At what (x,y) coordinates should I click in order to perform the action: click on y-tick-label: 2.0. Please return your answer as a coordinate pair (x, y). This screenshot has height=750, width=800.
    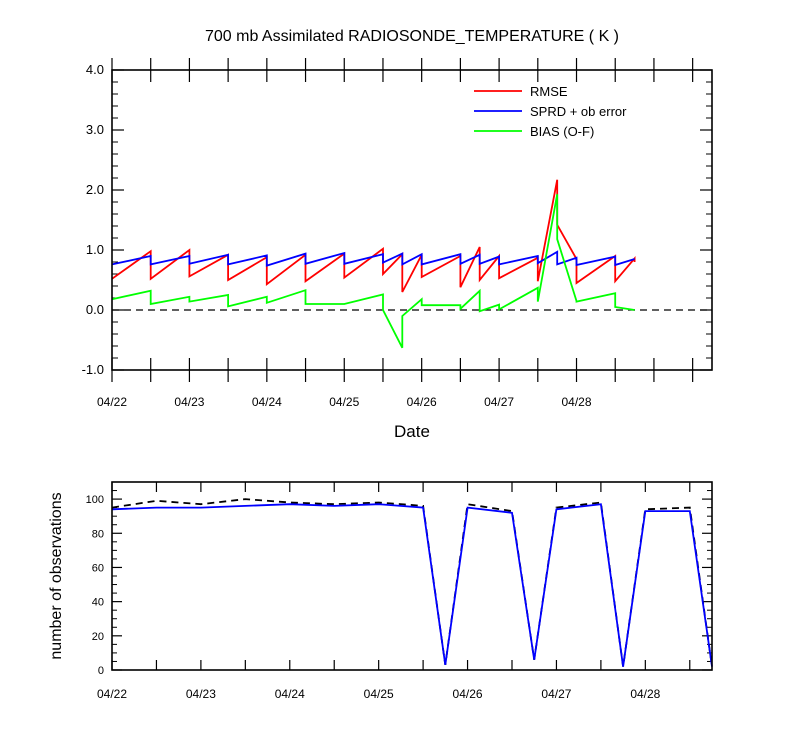
    Looking at the image, I should click on (95, 189).